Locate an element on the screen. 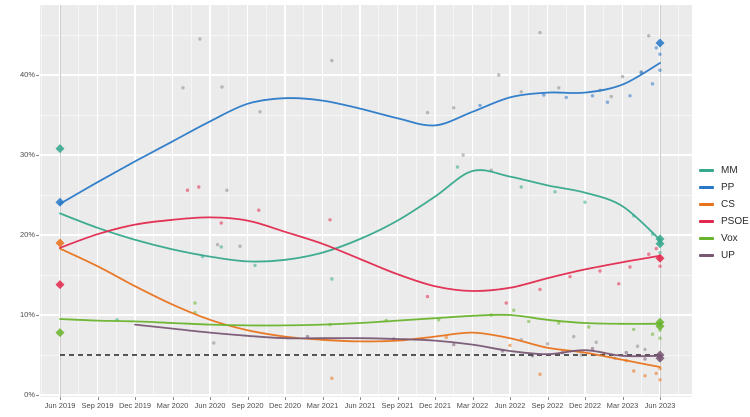 The height and width of the screenshot is (417, 750). x-tick-label: Mar 2020 is located at coordinates (172, 405).